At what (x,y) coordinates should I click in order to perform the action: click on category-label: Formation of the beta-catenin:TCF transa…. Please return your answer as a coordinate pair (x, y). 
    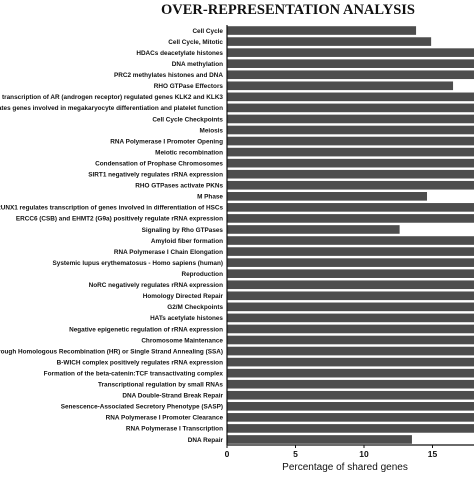
    Looking at the image, I should click on (134, 373).